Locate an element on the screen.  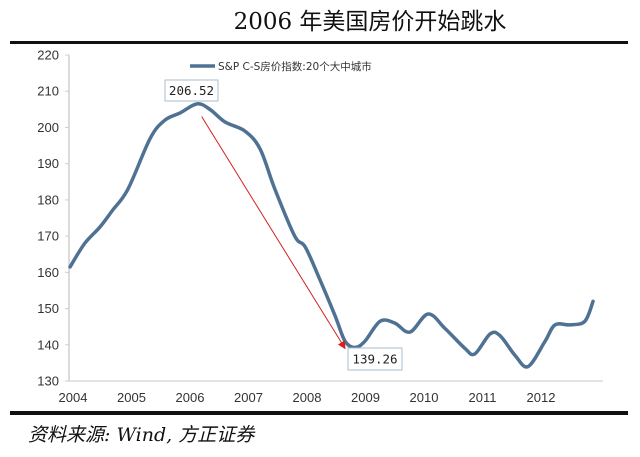
y-tick-label: 140 is located at coordinates (48, 344).